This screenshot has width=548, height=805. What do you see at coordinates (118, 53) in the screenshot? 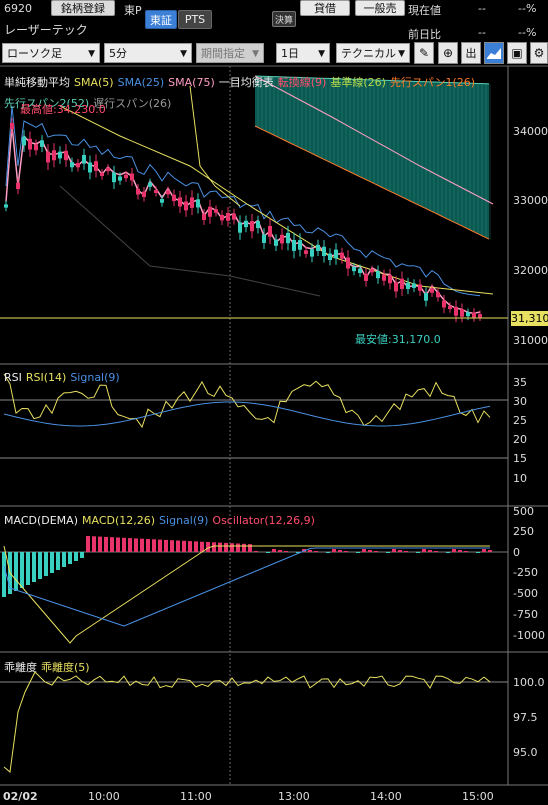
I see `interval-value: 5分` at bounding box center [118, 53].